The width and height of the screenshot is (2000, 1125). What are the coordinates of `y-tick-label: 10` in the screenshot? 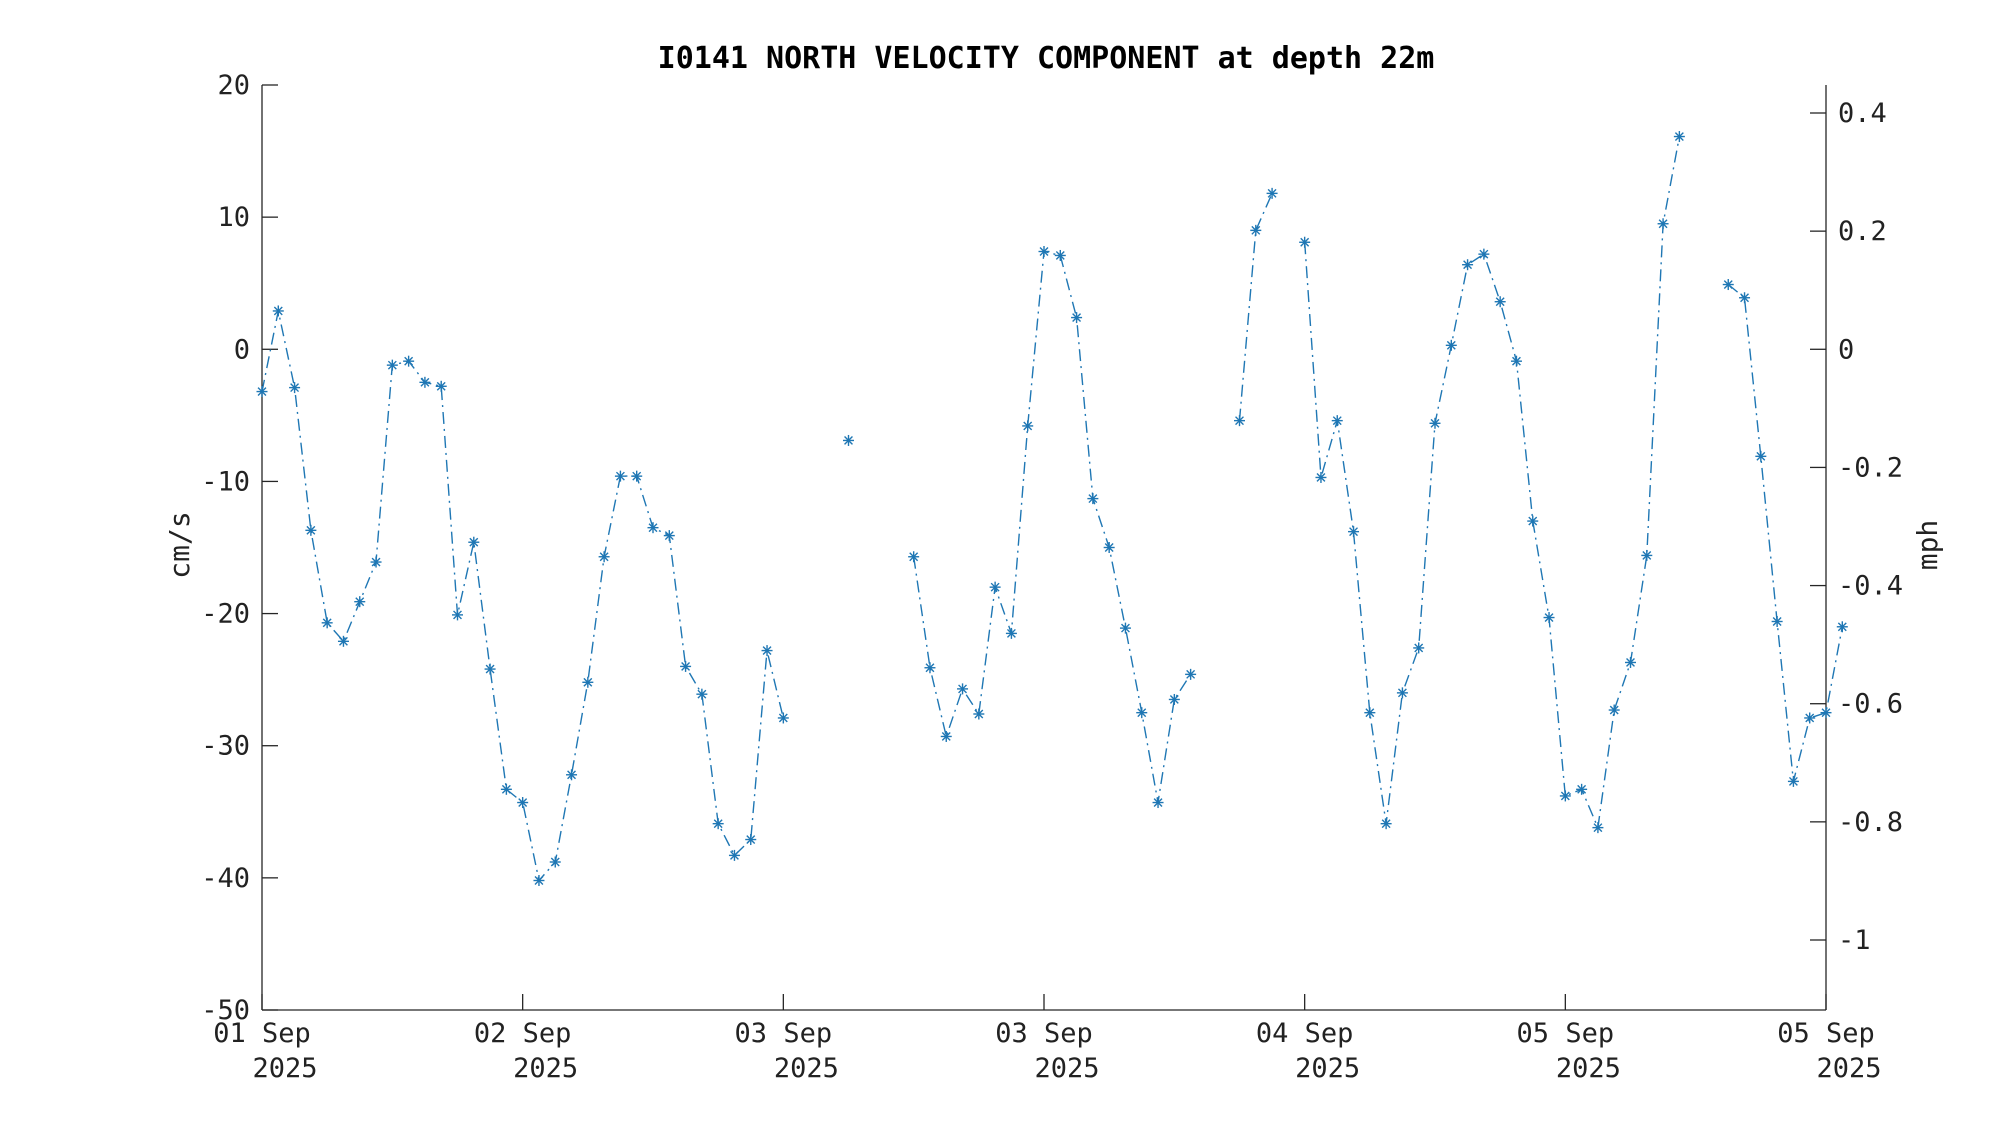 It's located at (233, 217).